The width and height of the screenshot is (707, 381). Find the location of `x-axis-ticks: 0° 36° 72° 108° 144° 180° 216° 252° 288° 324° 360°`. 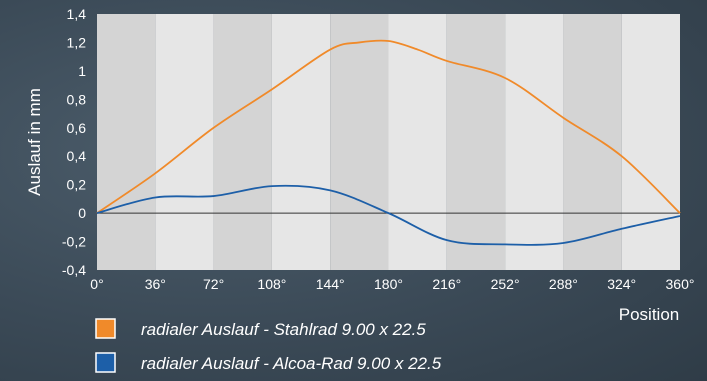

x-axis-ticks: 0° 36° 72° 108° 144° 180° 216° 252° 288° 324° 360° is located at coordinates (392, 284).